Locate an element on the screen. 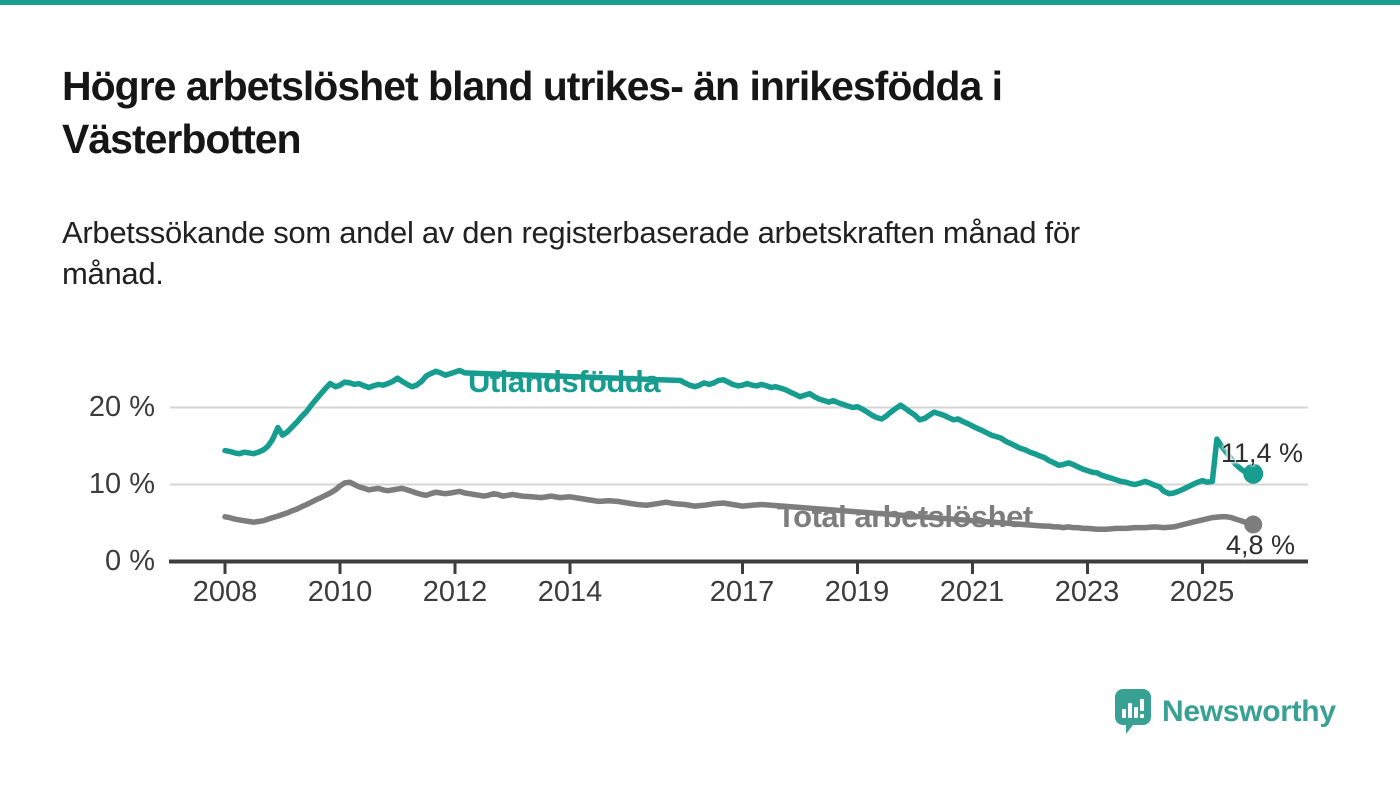 Image resolution: width=1400 pixels, height=794 pixels. x-tick-label-2019: 2019 is located at coordinates (857, 592).